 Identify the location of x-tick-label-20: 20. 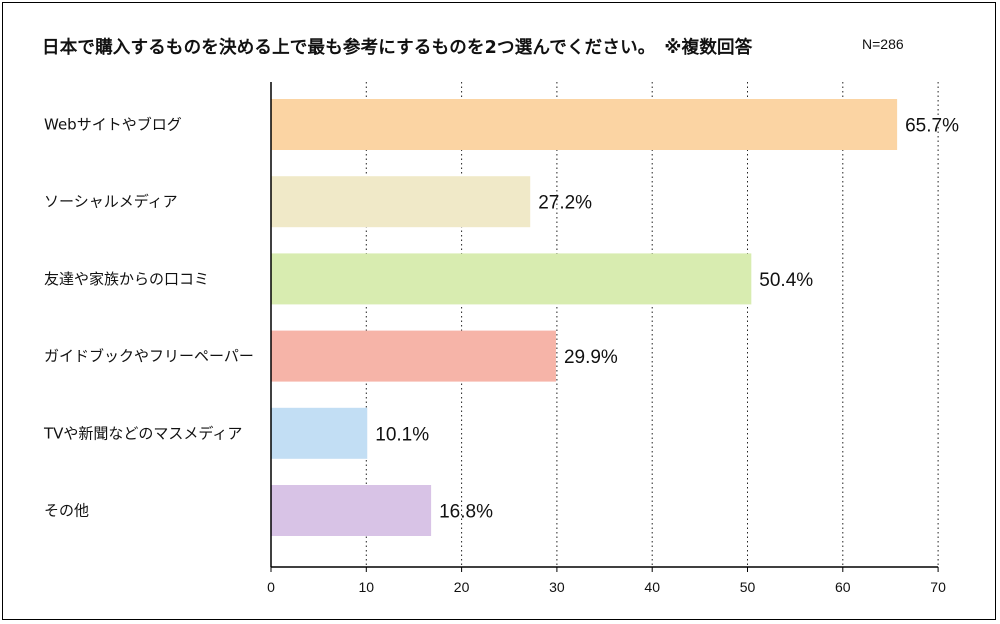
(462, 587).